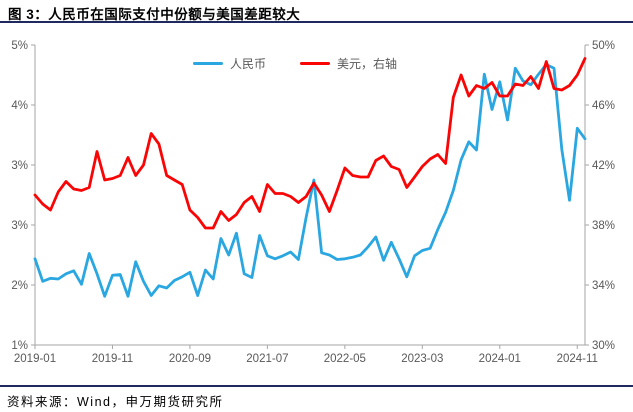 This screenshot has width=633, height=412. Describe the element at coordinates (295, 63) in the screenshot. I see `chart-legend: 人民币 美元，右轴` at that location.